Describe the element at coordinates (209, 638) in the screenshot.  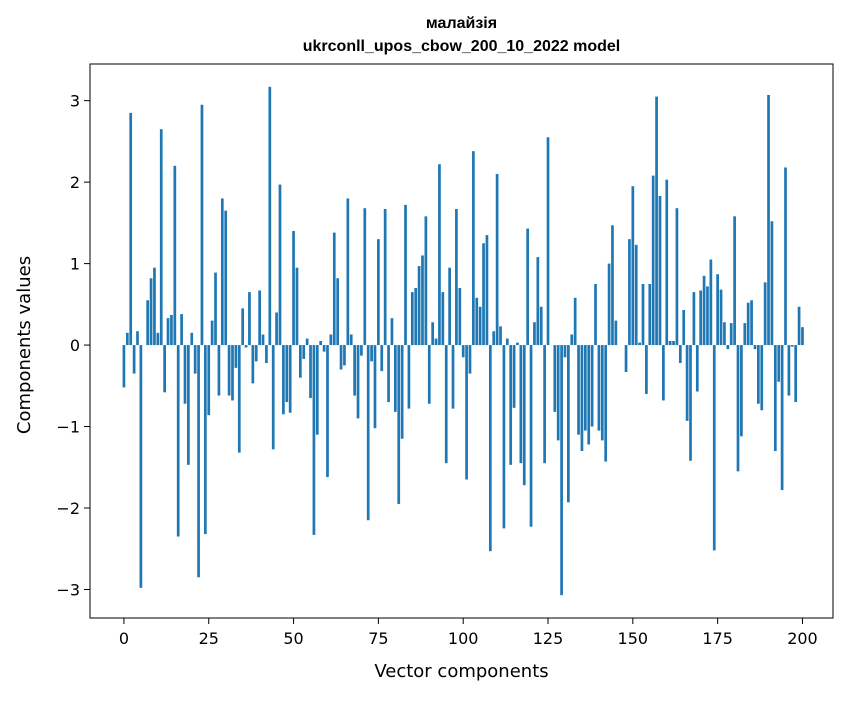
I see `x-tick-label: 25` at that location.